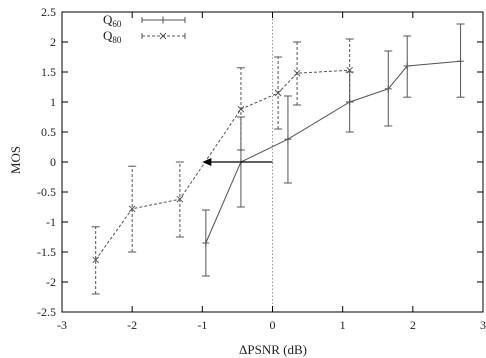 The image size is (486, 358). Describe the element at coordinates (62, 325) in the screenshot. I see `x-tick-label: -3` at that location.